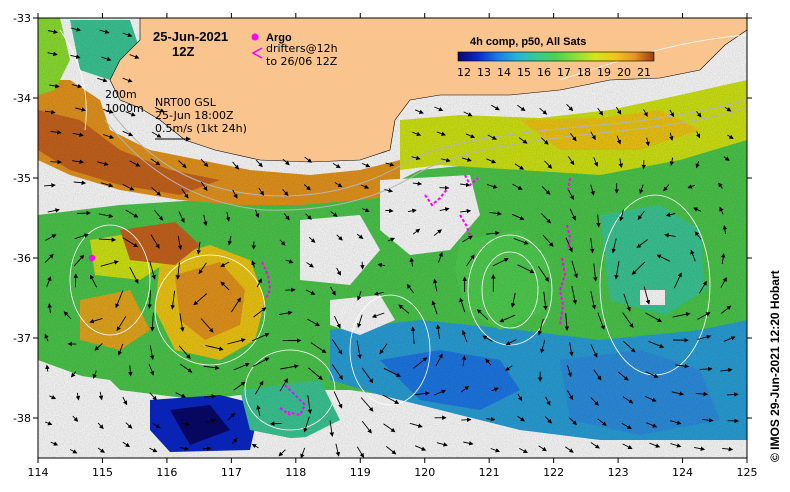  Describe the element at coordinates (121, 94) in the screenshot. I see `contour-200-label: 200m` at that location.